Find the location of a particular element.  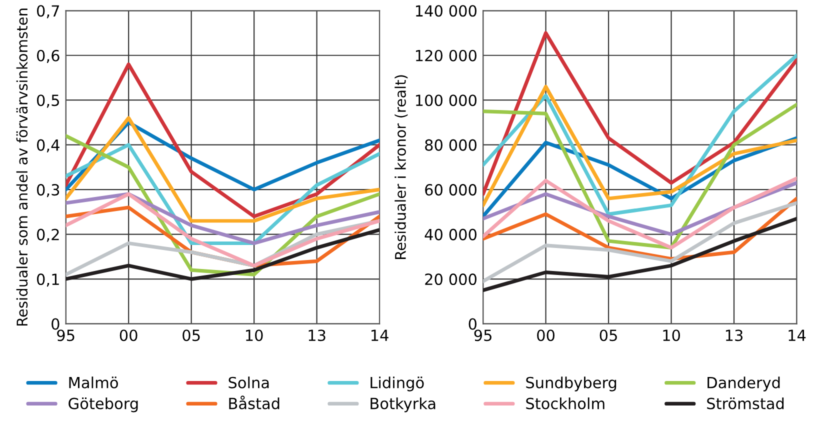

y-axis-title: Residualer som andel av förvärvsinkomsten is located at coordinates (22, 167).